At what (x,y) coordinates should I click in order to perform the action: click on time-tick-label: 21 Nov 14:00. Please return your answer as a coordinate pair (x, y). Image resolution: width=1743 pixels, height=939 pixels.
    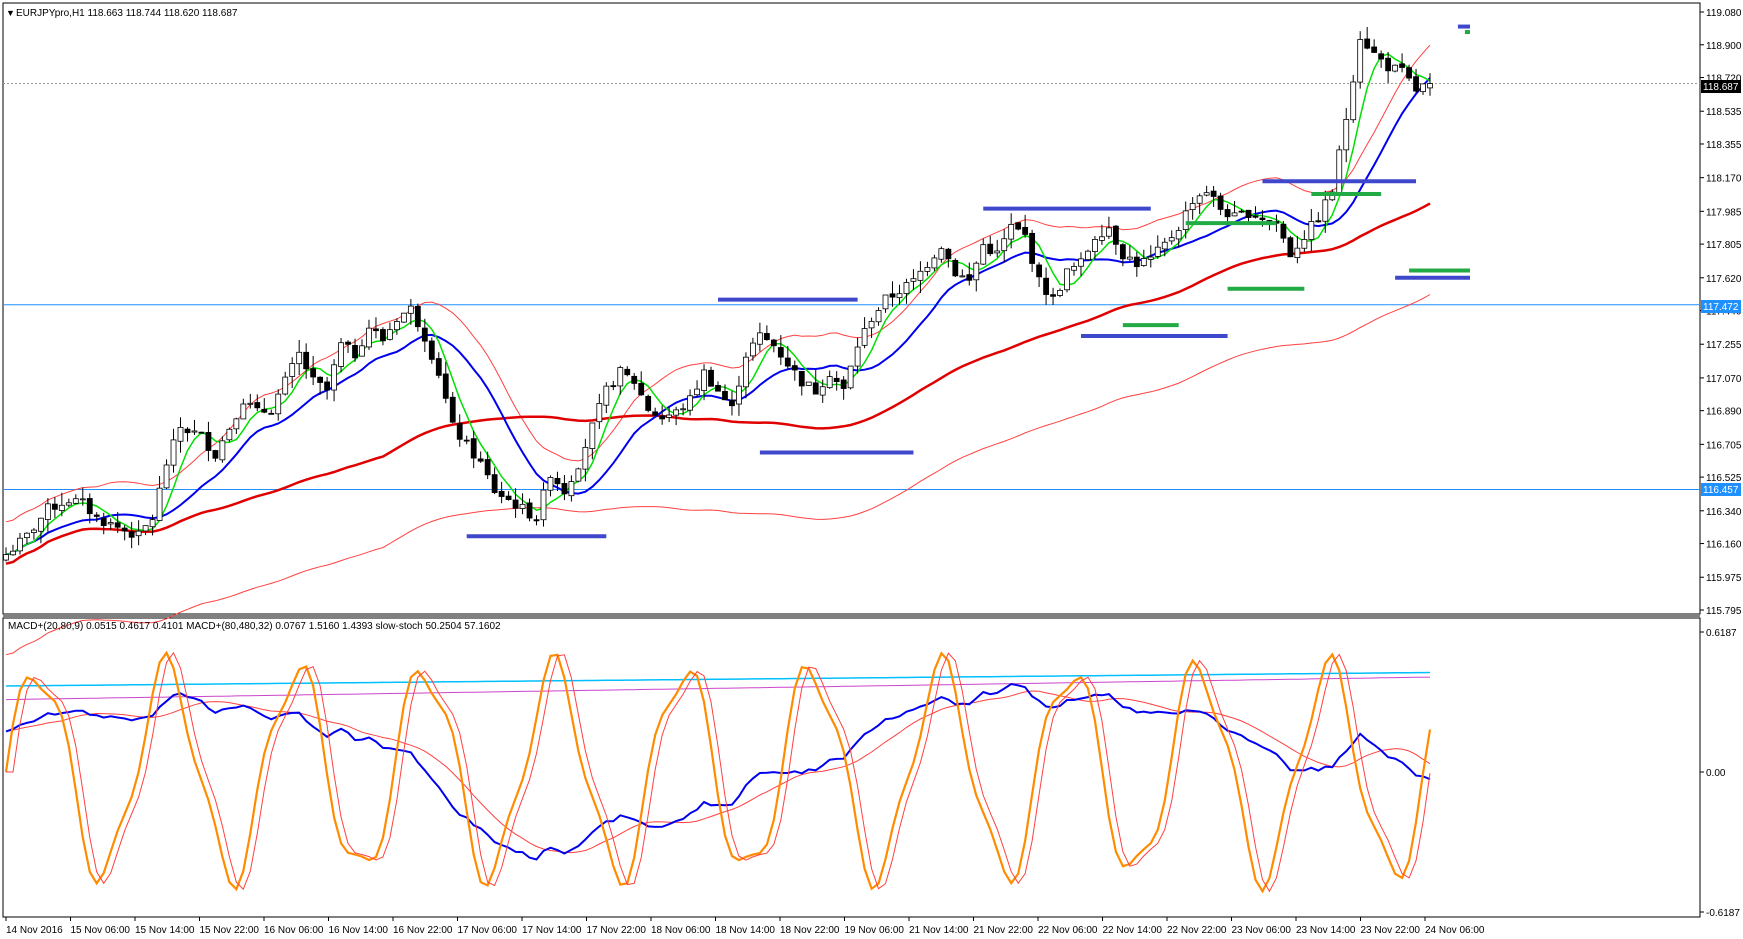
    Looking at the image, I should click on (939, 930).